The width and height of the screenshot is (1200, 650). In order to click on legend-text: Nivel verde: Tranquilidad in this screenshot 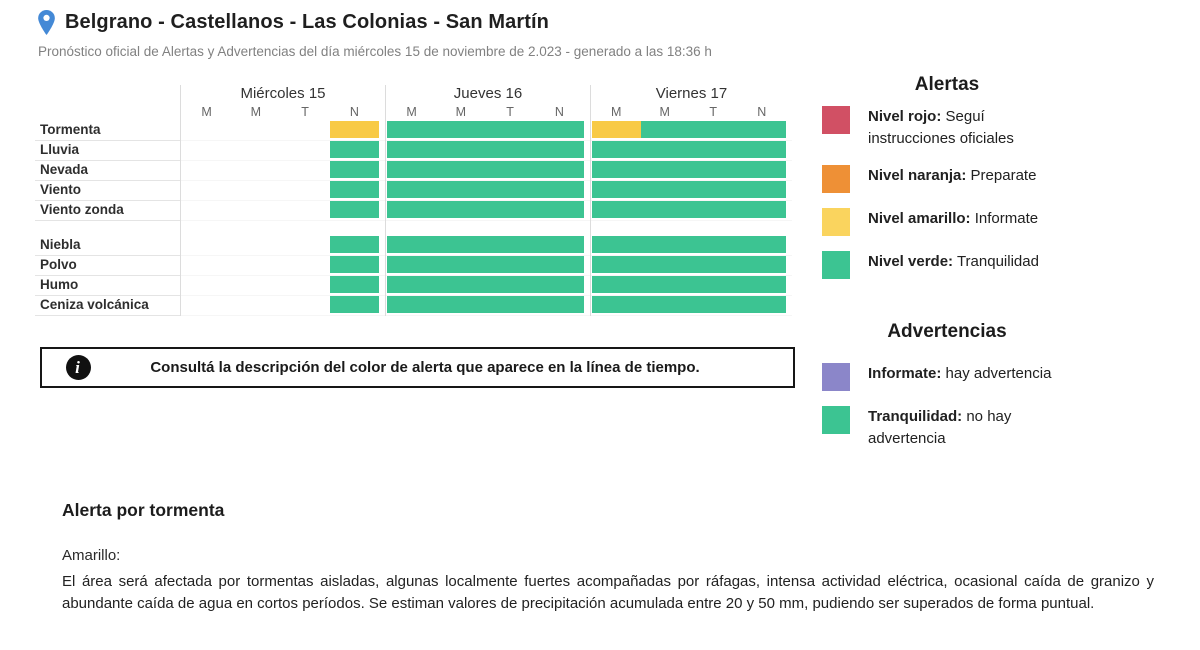, I will do `click(953, 261)`.